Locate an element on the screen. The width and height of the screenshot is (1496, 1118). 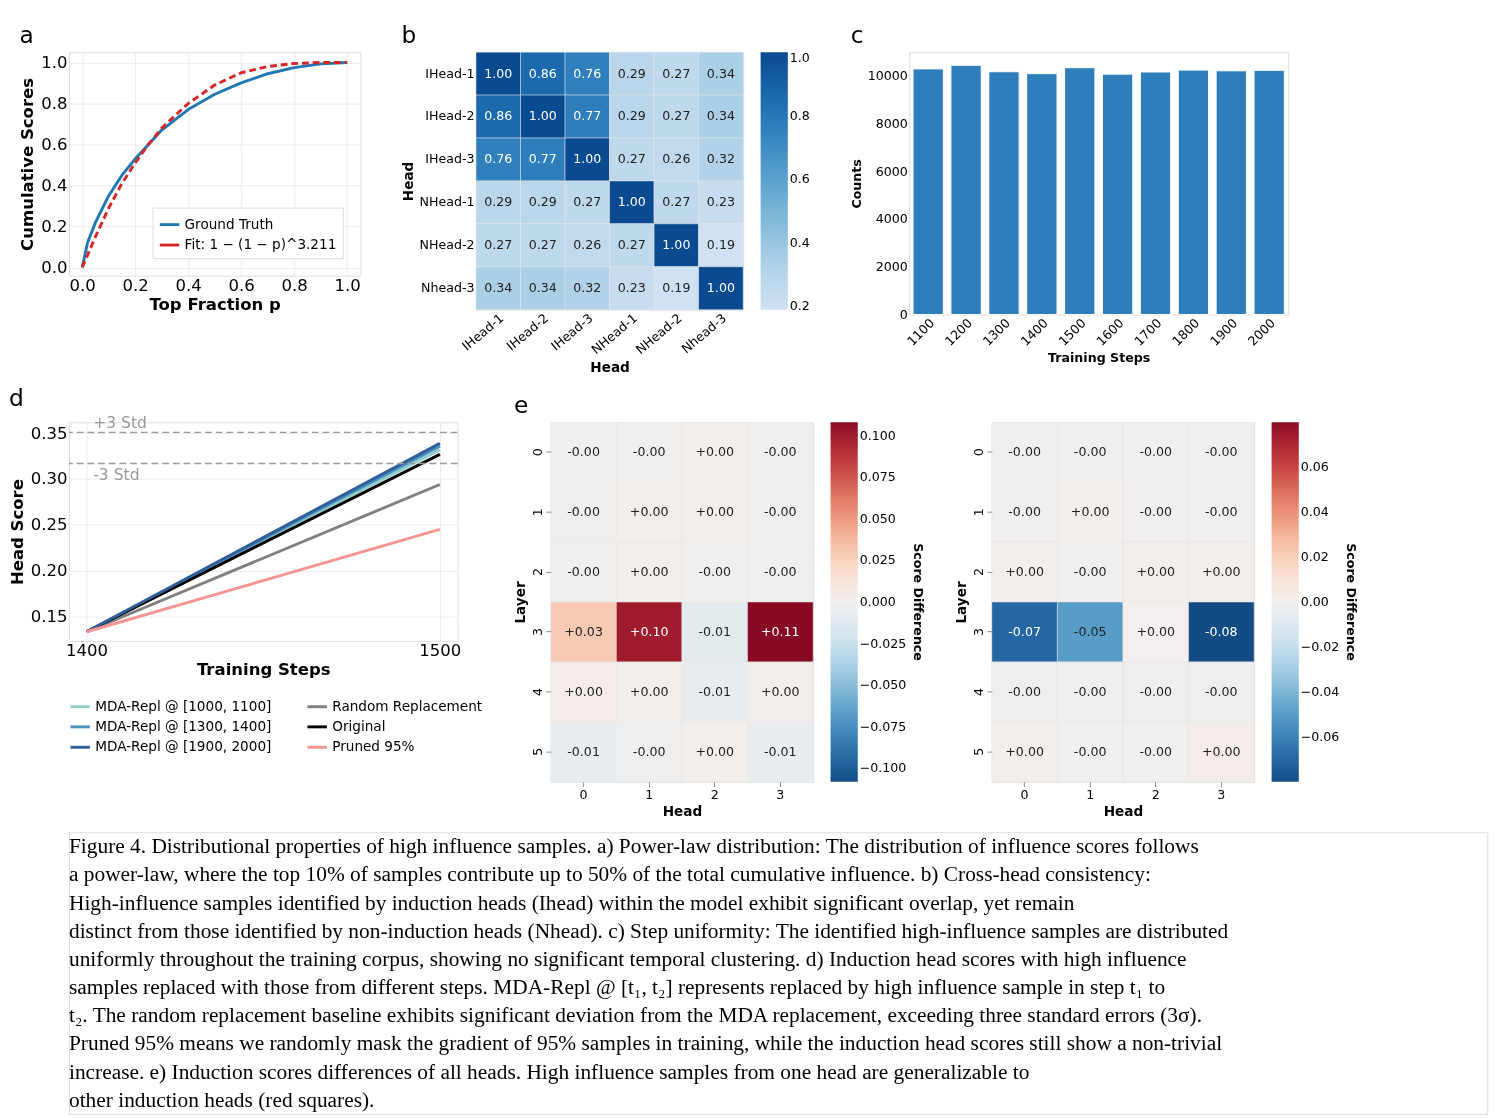
data-label: -0.05 is located at coordinates (1090, 631).